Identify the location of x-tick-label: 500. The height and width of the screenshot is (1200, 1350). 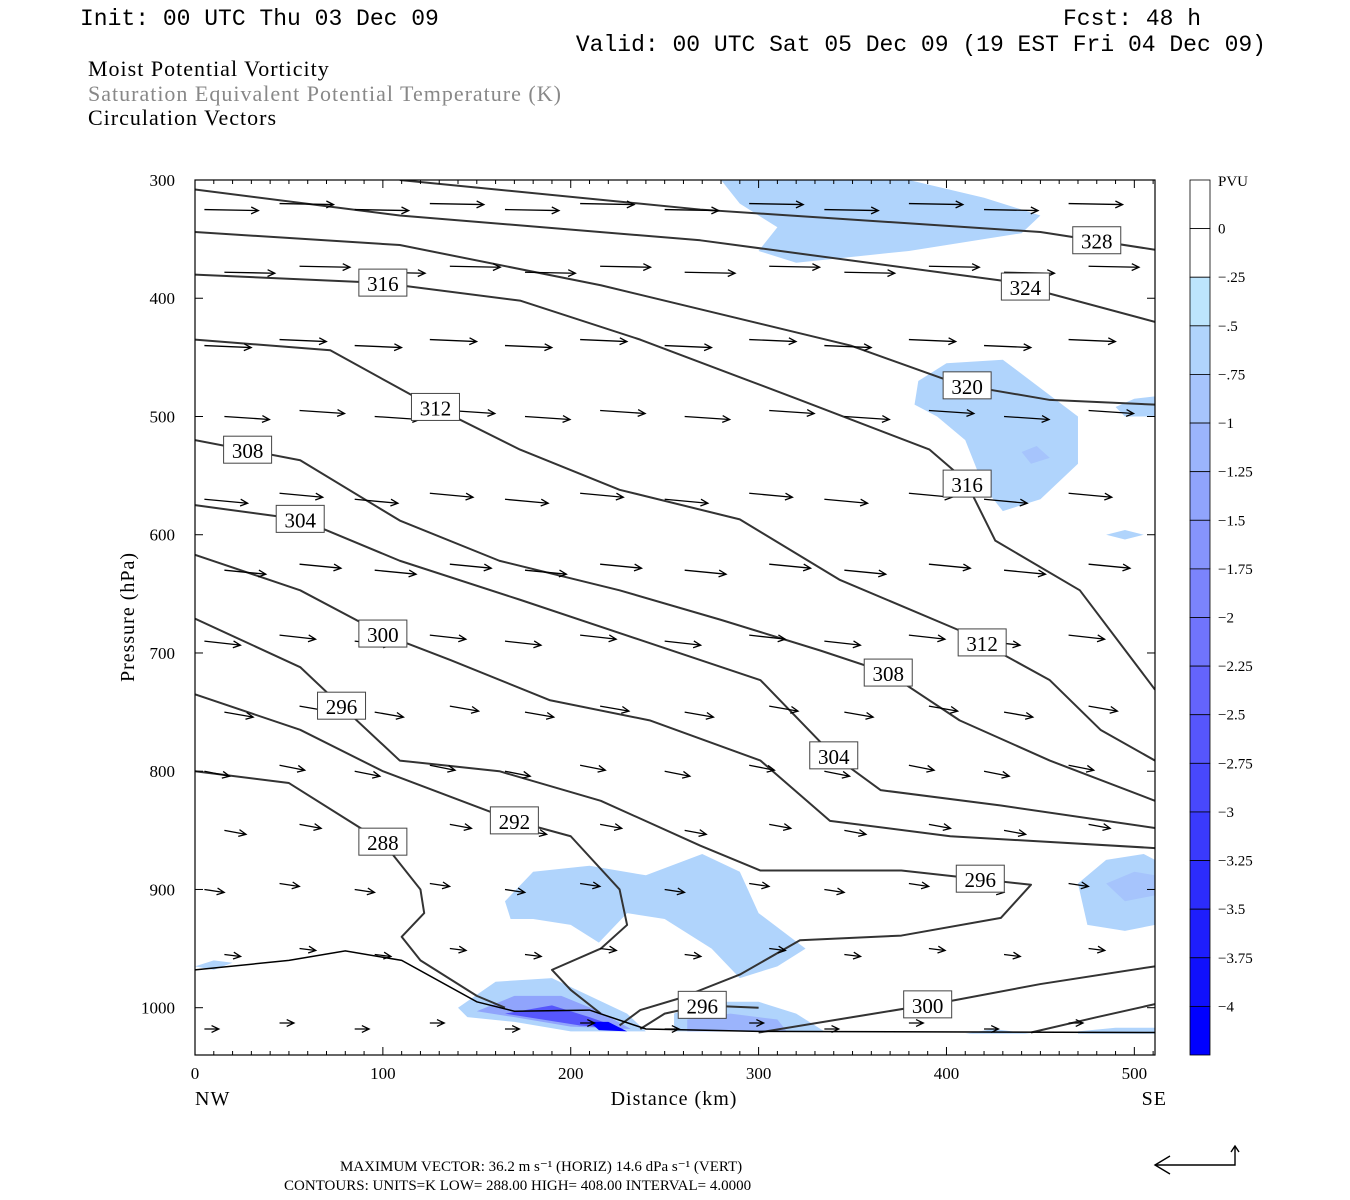
(1135, 1073).